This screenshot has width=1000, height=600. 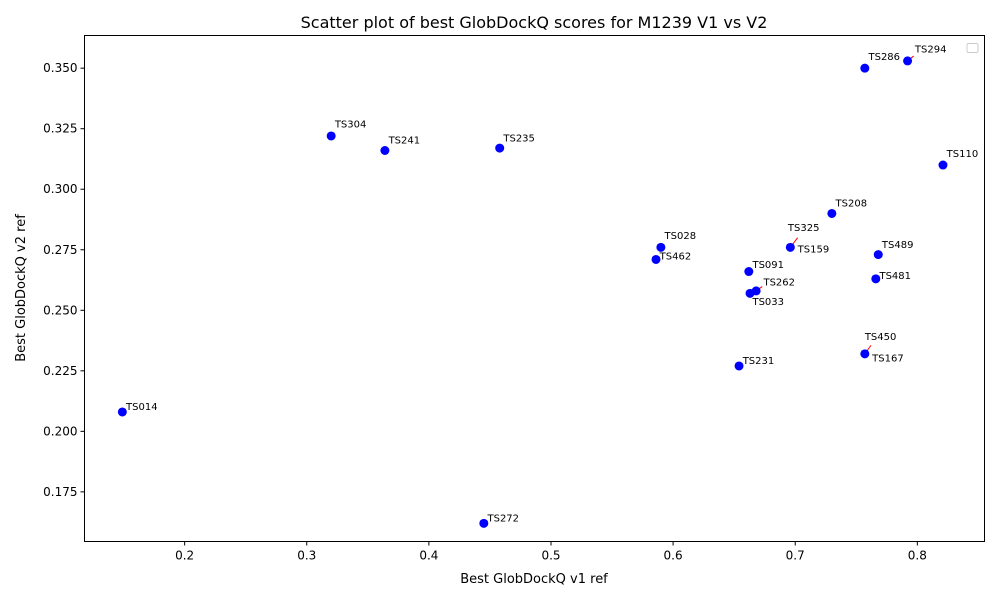 I want to click on legend-box, so click(x=972, y=48).